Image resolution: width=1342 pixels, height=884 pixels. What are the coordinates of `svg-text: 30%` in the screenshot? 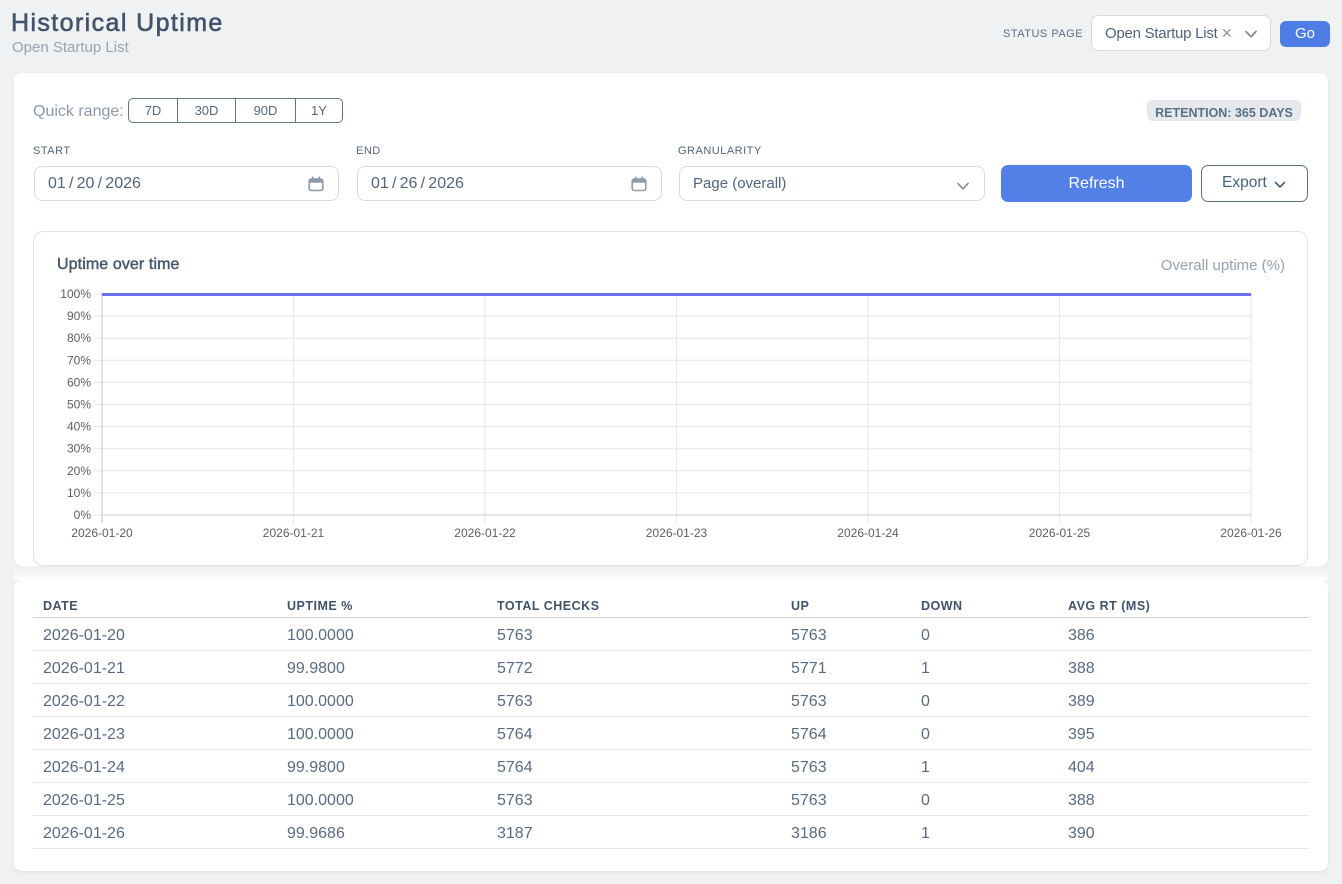 It's located at (79, 449).